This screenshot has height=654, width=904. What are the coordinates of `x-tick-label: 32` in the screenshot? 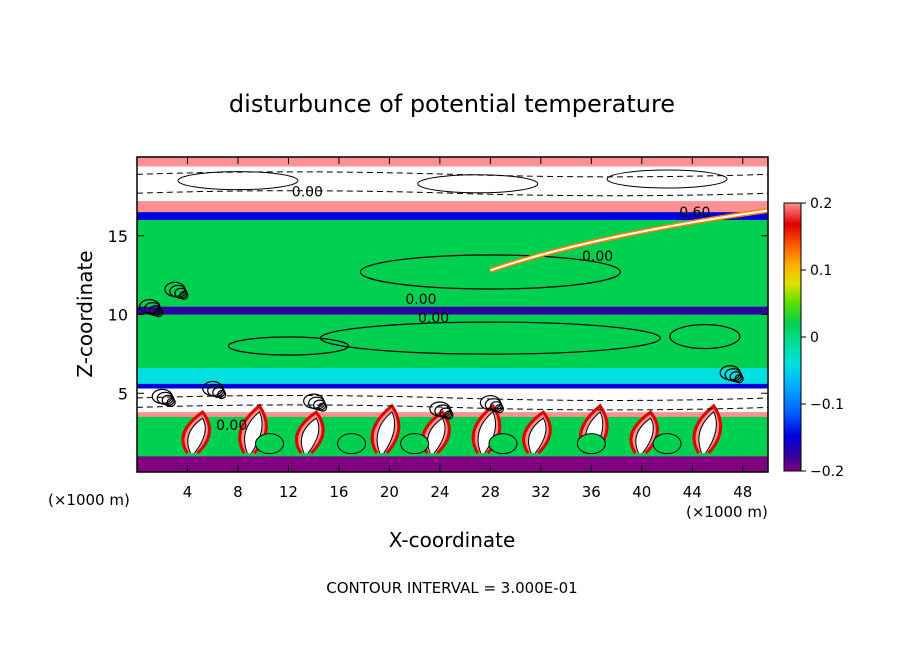 It's located at (540, 492).